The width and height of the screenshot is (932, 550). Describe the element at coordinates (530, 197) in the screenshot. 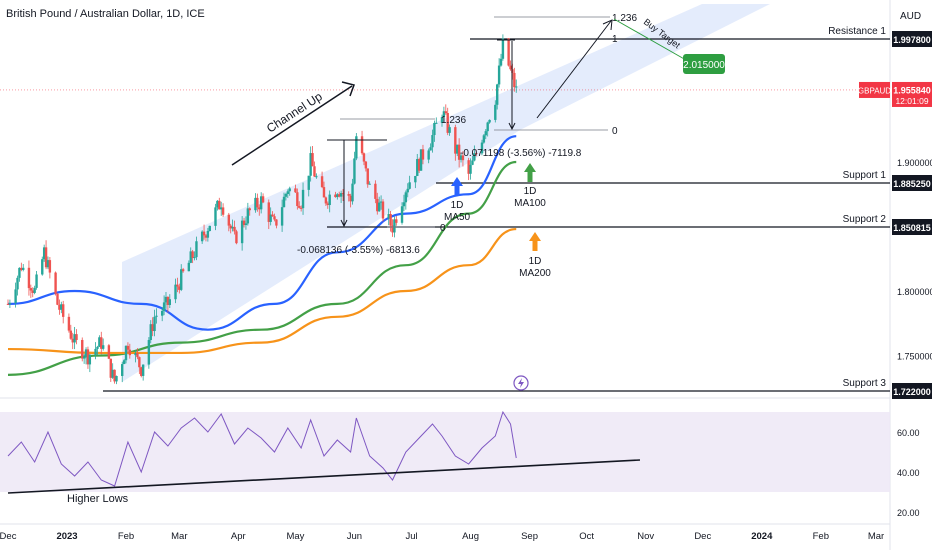

I see `ma100-label: 1D MA100` at that location.